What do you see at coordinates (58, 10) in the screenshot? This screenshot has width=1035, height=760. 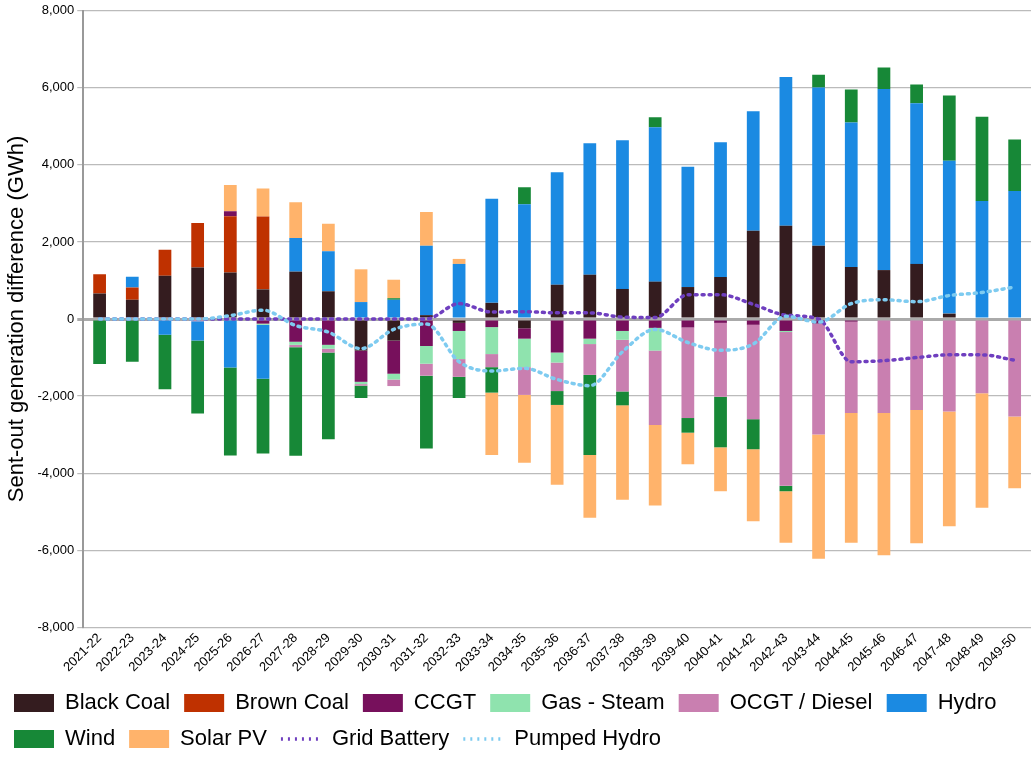 I see `y-tick-label: 8,000` at bounding box center [58, 10].